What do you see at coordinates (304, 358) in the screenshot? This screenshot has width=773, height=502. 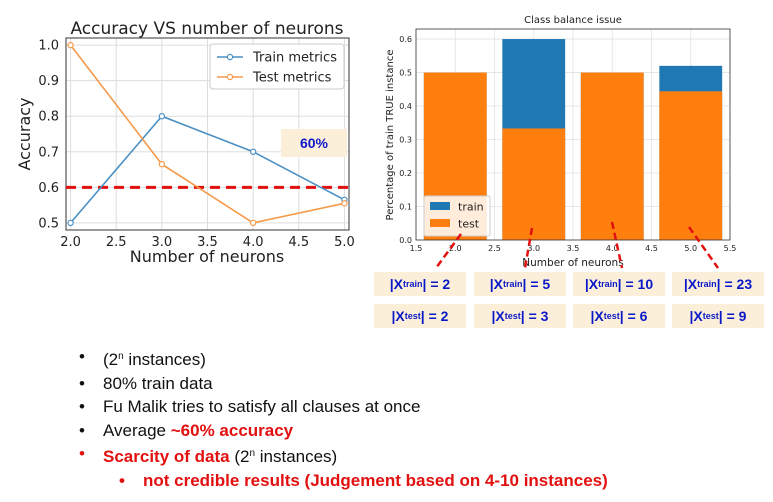 I see `bullet-instances: (2n instances)` at bounding box center [304, 358].